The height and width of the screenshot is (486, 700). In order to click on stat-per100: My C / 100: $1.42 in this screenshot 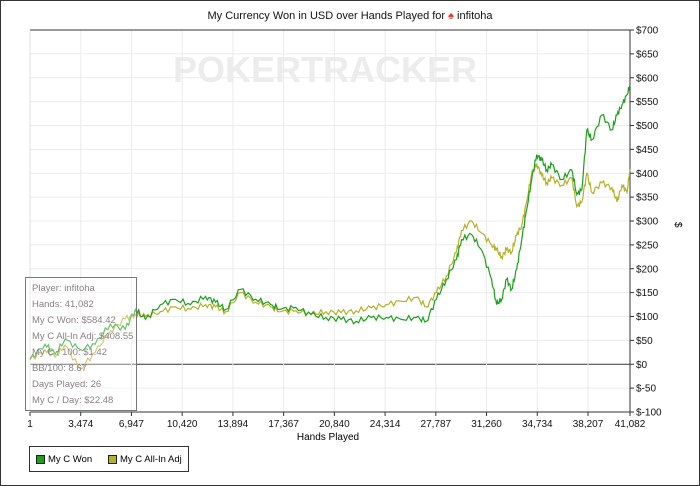, I will do `click(69, 352)`.